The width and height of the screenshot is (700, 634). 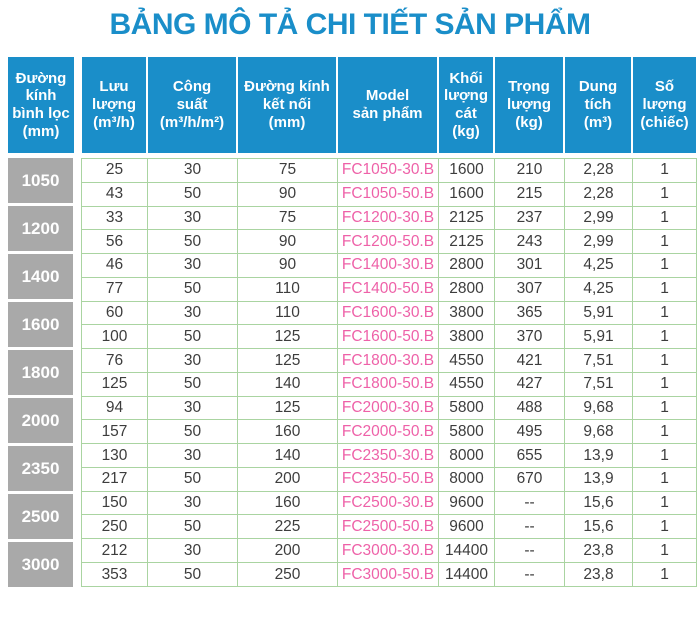 What do you see at coordinates (598, 384) in the screenshot?
I see `volume-cell: 7,51` at bounding box center [598, 384].